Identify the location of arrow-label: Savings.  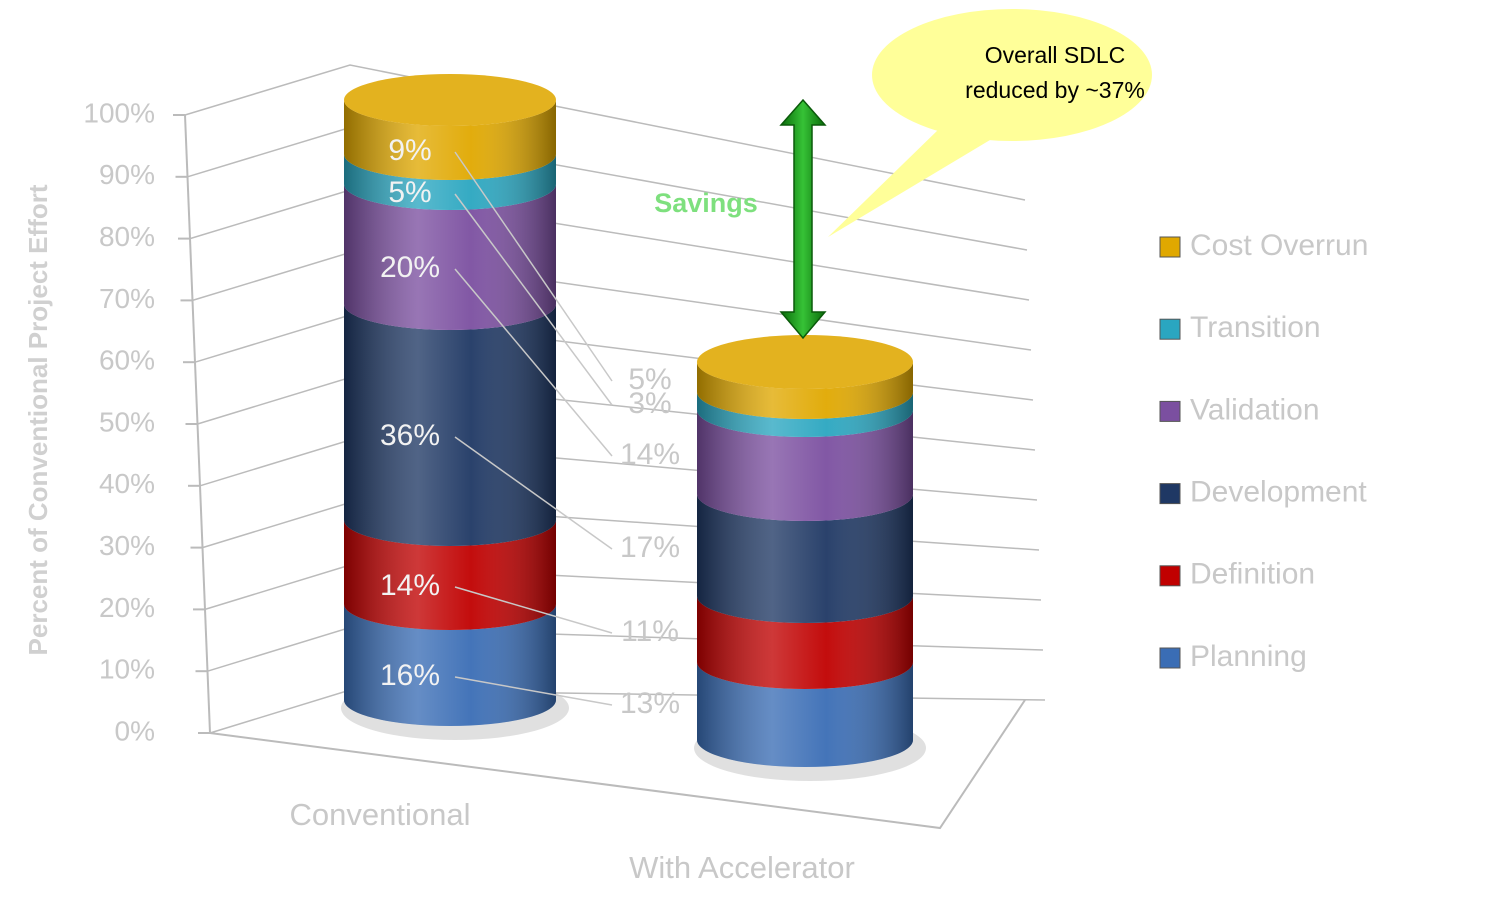
(706, 203).